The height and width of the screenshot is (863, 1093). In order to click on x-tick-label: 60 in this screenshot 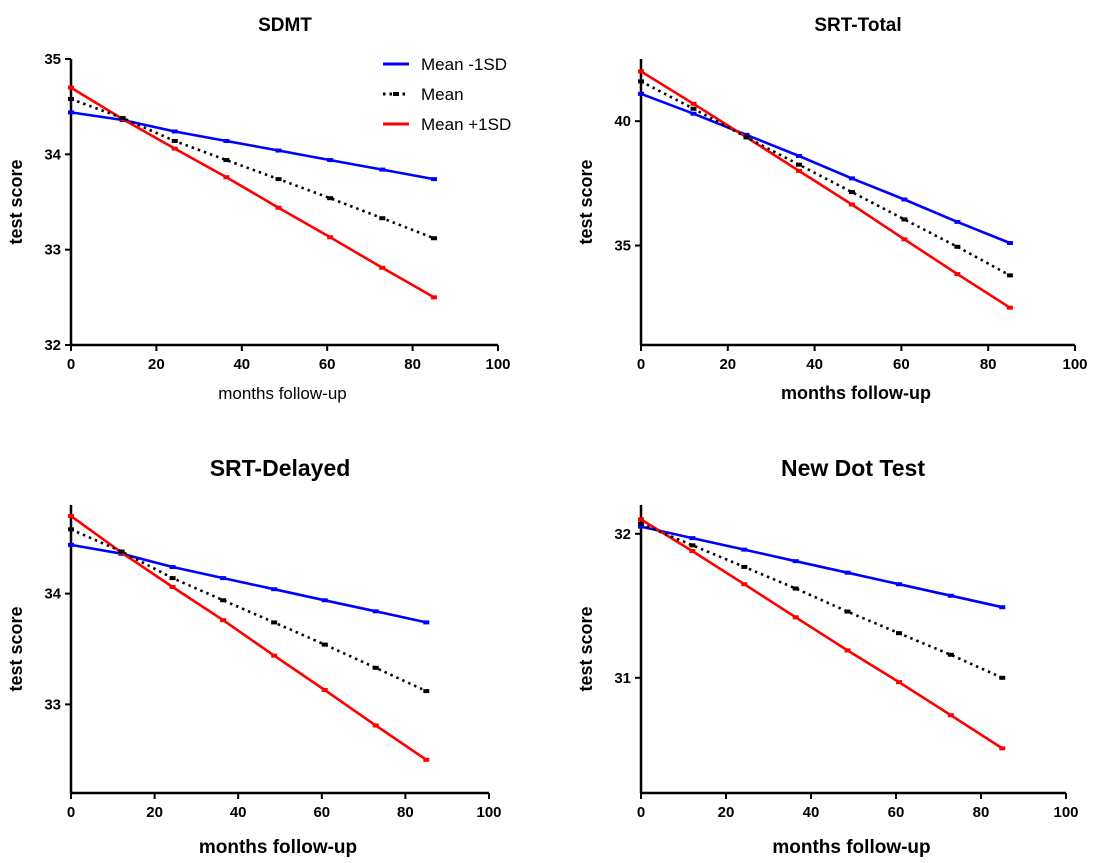, I will do `click(901, 364)`.